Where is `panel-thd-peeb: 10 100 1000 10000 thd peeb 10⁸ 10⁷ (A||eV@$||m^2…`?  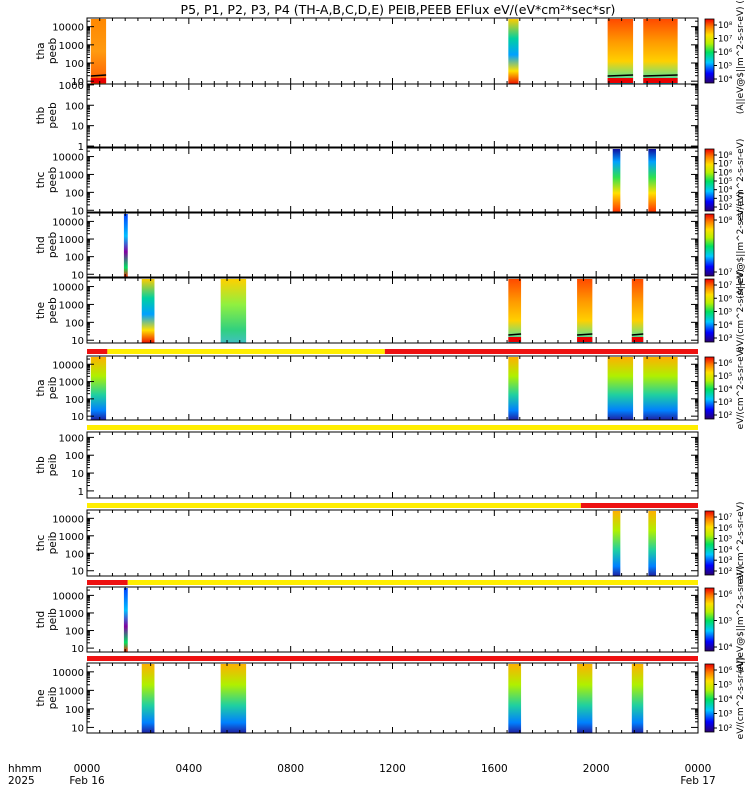
panel-thd-peeb: 10 100 1000 10000 thd peeb 10⁸ 10⁷ (A||eV@$||m^2… is located at coordinates (390, 245).